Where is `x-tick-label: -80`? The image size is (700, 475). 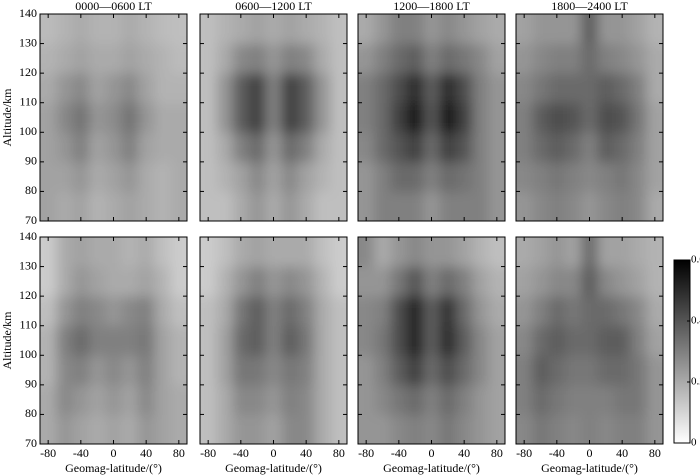 x-tick-label: -80 is located at coordinates (208, 453).